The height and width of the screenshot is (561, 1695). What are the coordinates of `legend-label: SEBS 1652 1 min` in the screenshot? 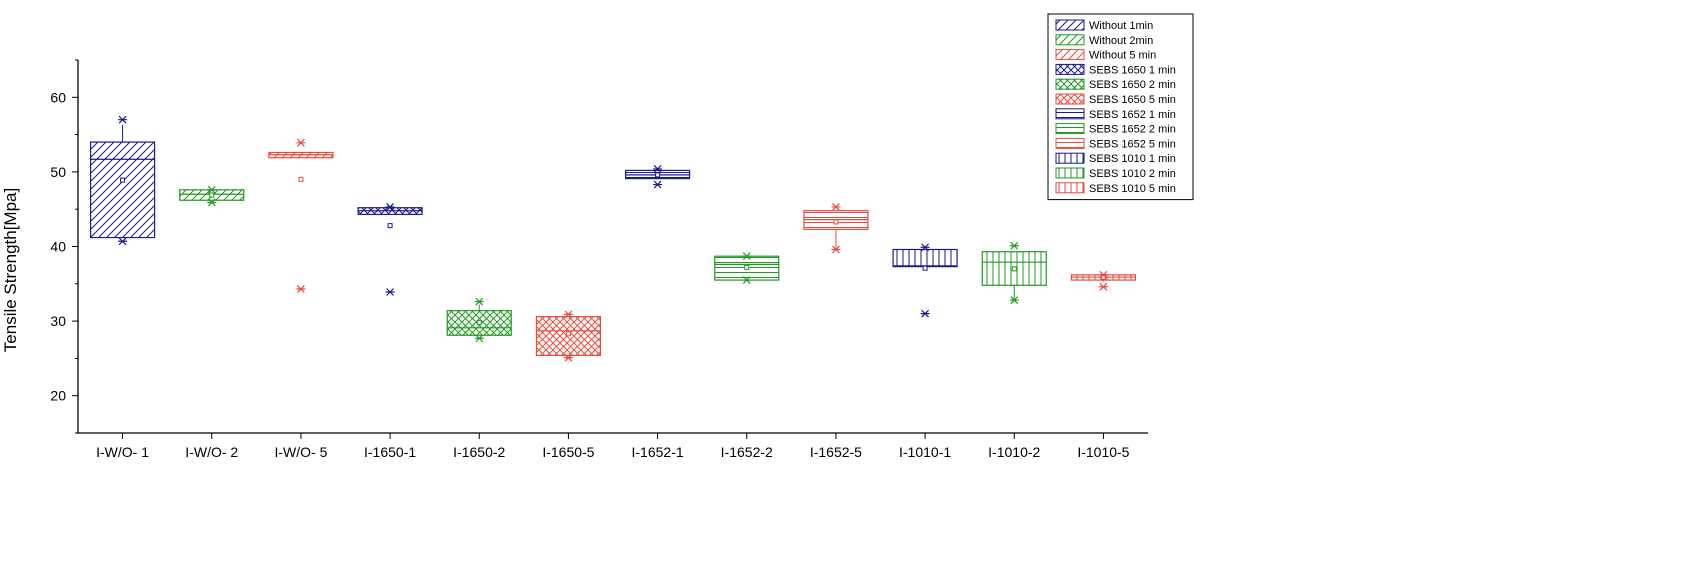 It's located at (1132, 115).